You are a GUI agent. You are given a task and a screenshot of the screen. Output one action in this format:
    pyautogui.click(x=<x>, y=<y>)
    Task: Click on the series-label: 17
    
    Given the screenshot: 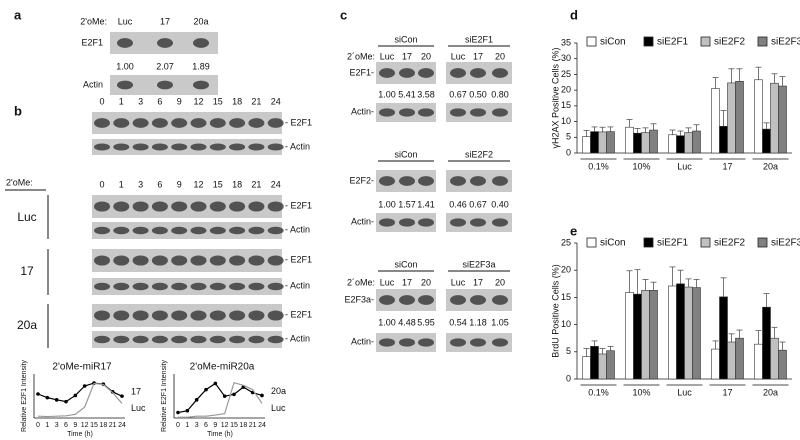 What is the action you would take?
    pyautogui.click(x=136, y=392)
    